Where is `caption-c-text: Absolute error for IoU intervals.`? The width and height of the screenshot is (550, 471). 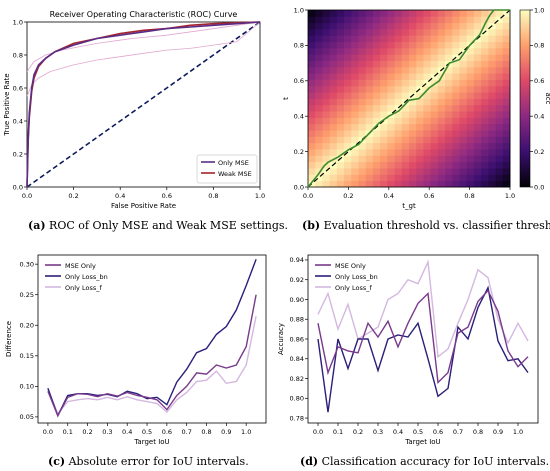 caption-c-text: Absolute error for IoU intervals. is located at coordinates (158, 461).